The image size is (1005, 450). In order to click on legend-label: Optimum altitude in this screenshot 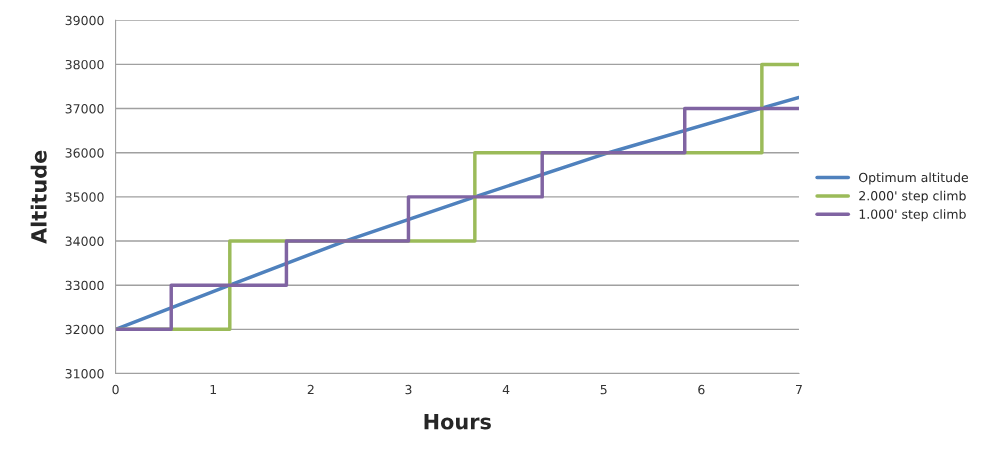, I will do `click(913, 178)`.